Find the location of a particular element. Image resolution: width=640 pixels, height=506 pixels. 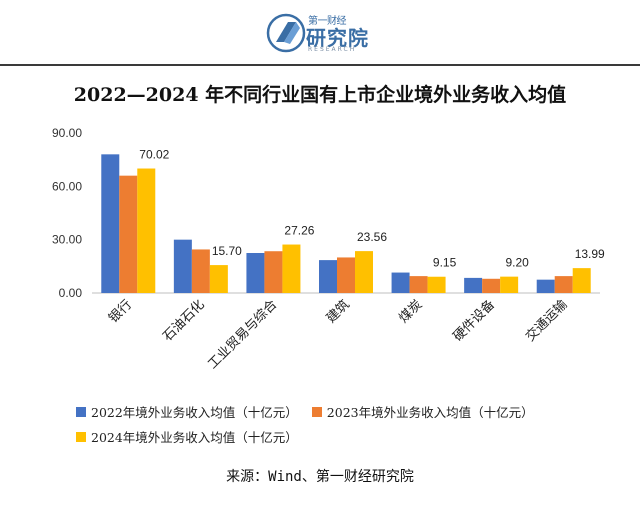

legend-item-2023: 2023年境外业务收入均值（十亿元） is located at coordinates (422, 411).